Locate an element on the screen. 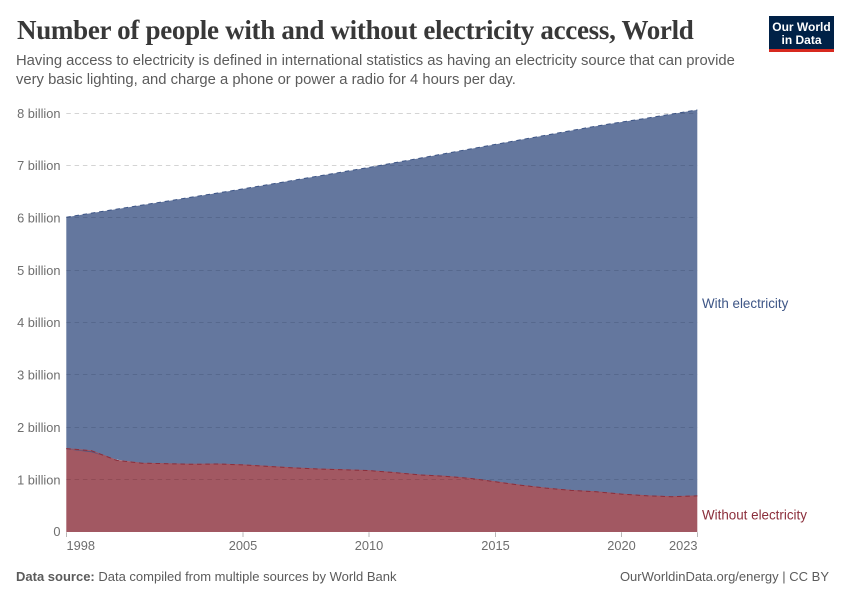 This screenshot has height=600, width=850. svg-text: Without electricity is located at coordinates (754, 515).